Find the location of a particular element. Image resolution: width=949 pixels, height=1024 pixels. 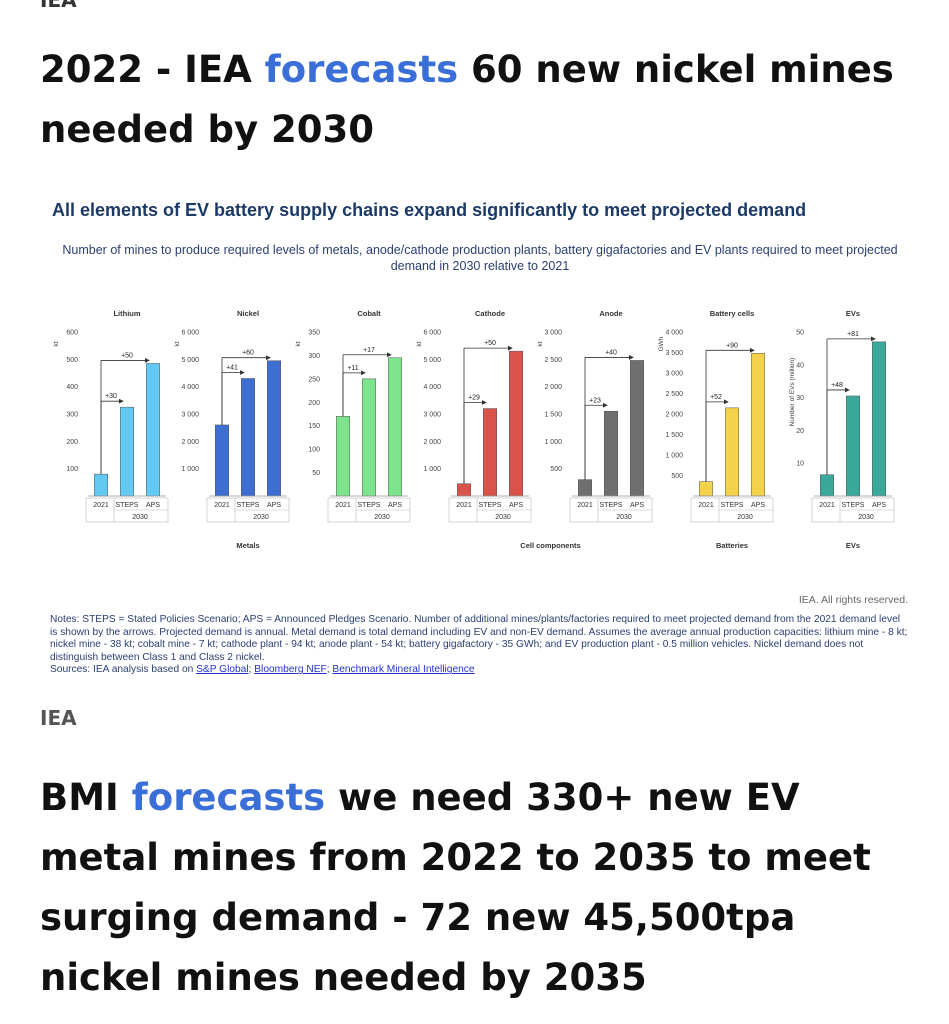

arrow-label: +48 is located at coordinates (837, 385).